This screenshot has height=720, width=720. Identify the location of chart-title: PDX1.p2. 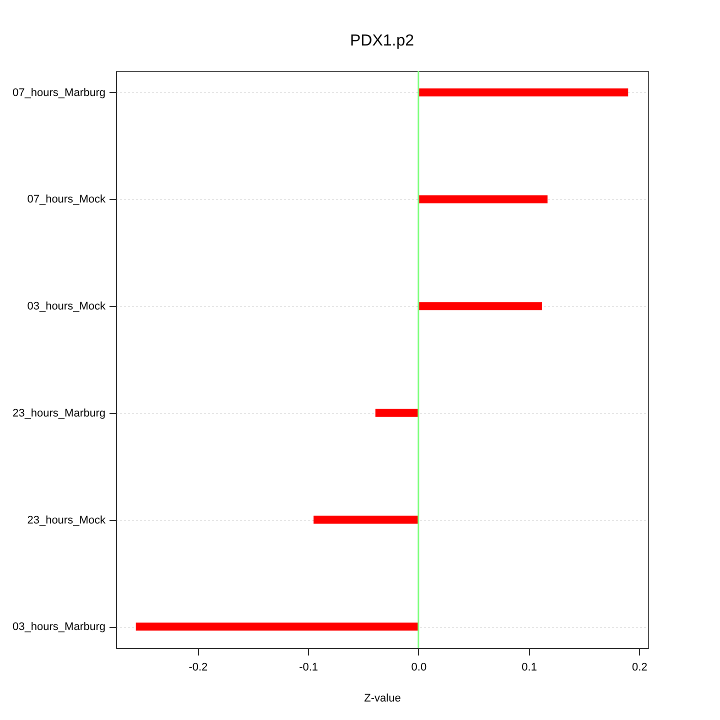
(382, 41).